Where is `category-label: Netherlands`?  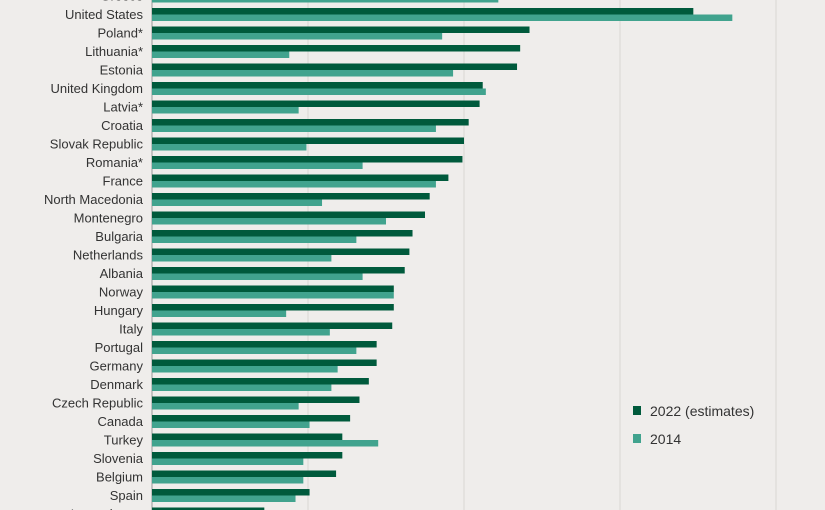 category-label: Netherlands is located at coordinates (108, 255).